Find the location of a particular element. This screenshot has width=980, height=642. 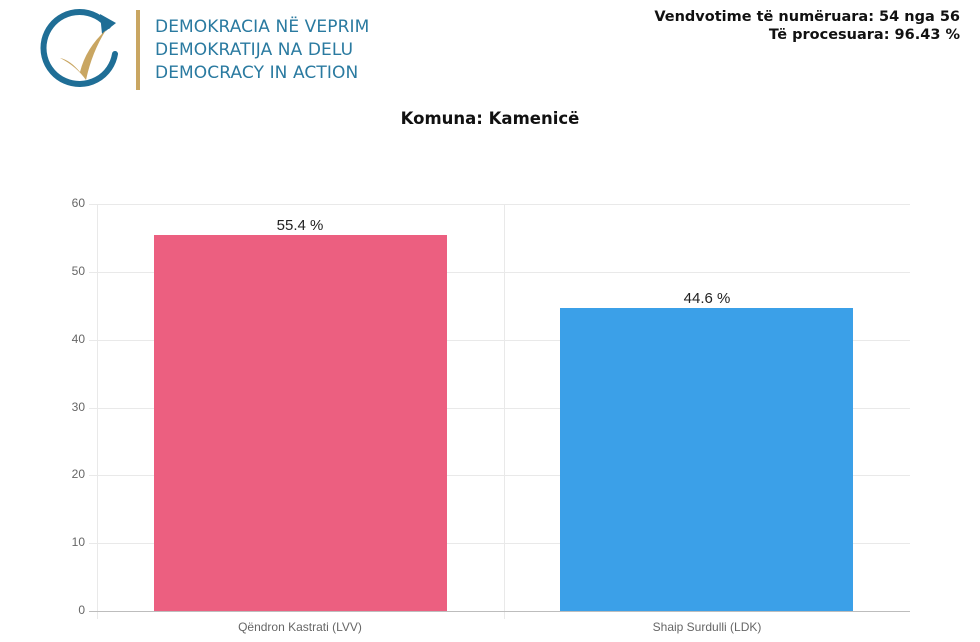

x-axis-line is located at coordinates (499, 611).